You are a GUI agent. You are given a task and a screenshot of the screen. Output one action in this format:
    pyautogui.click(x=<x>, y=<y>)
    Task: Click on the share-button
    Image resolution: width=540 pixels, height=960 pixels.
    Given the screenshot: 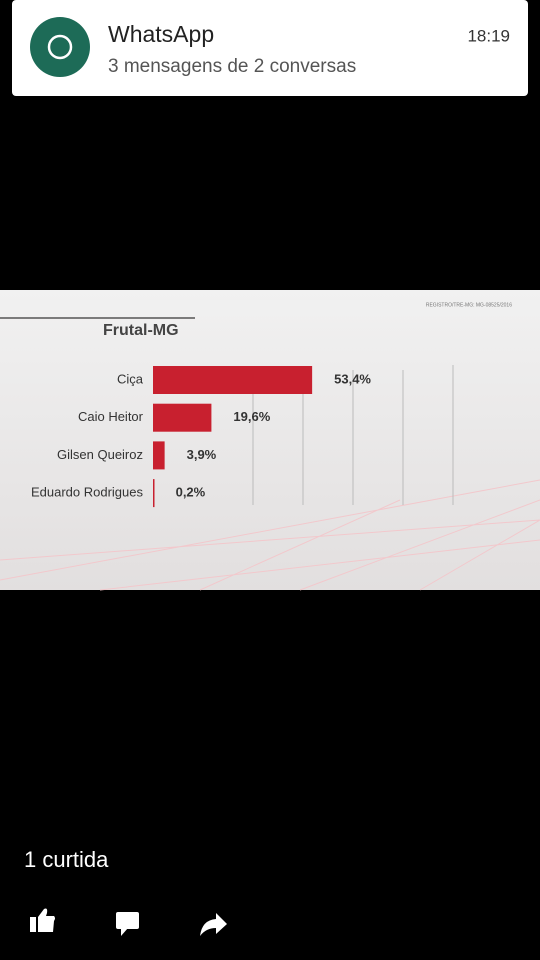 What is the action you would take?
    pyautogui.click(x=213, y=924)
    